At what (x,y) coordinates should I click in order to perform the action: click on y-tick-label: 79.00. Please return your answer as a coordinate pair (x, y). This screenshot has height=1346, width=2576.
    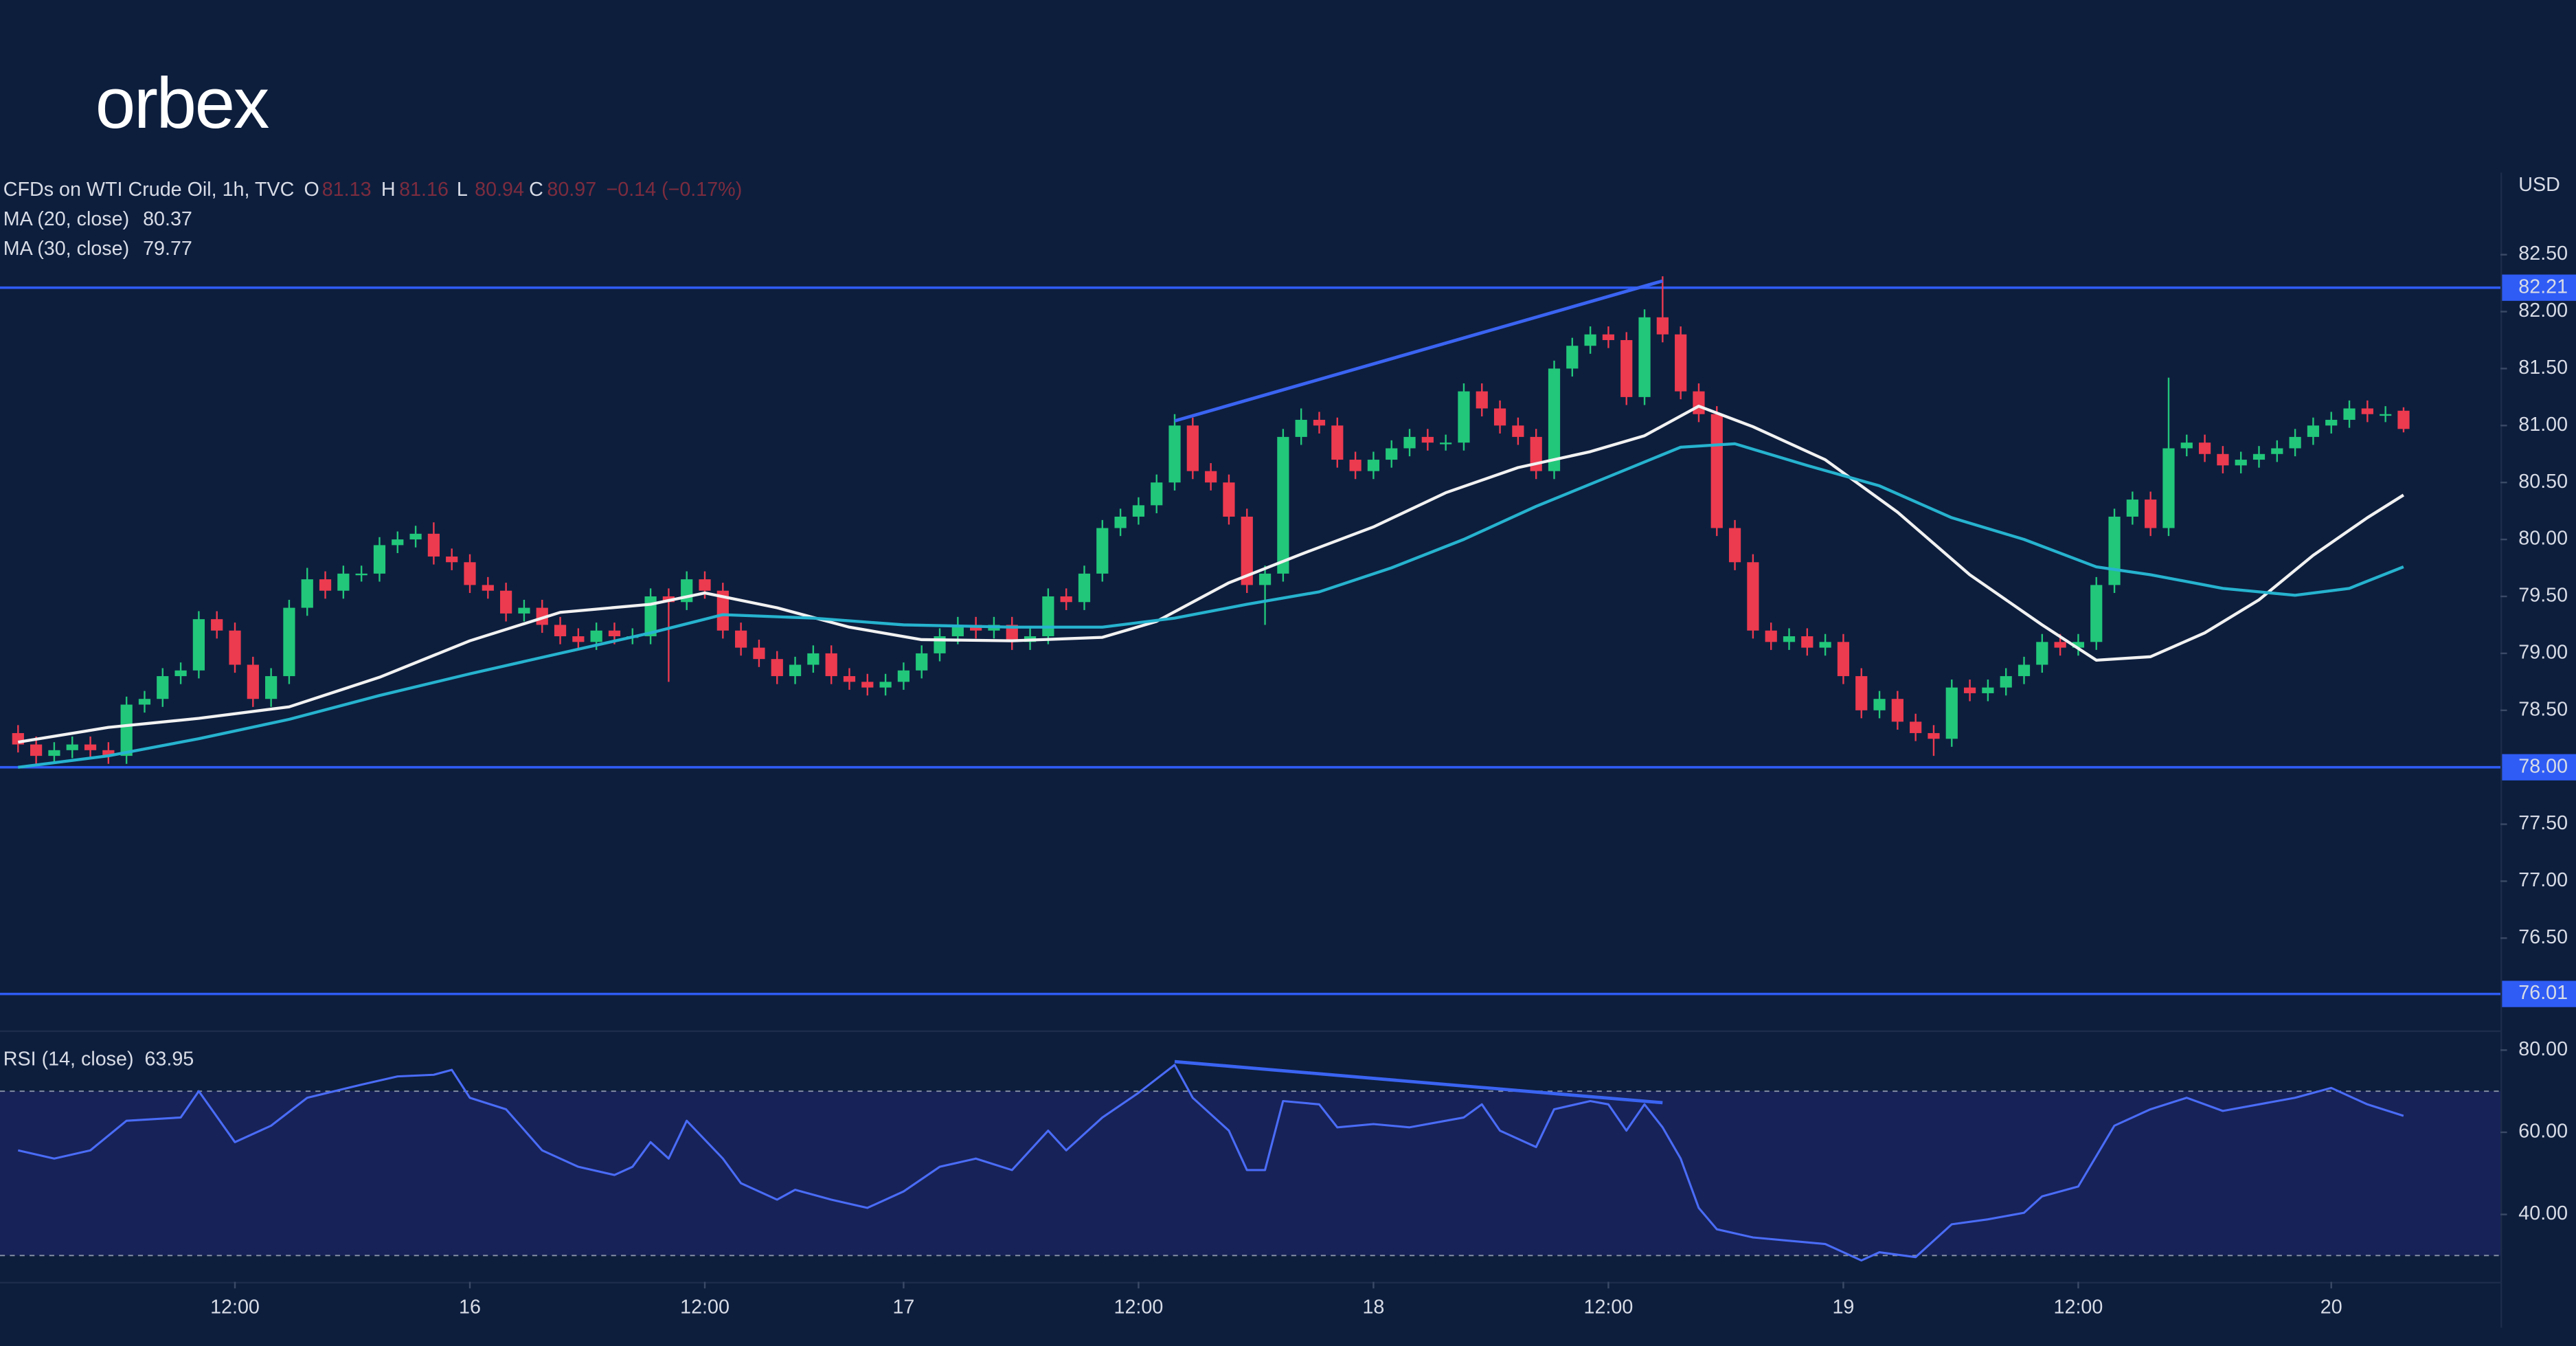
    Looking at the image, I should click on (2543, 652).